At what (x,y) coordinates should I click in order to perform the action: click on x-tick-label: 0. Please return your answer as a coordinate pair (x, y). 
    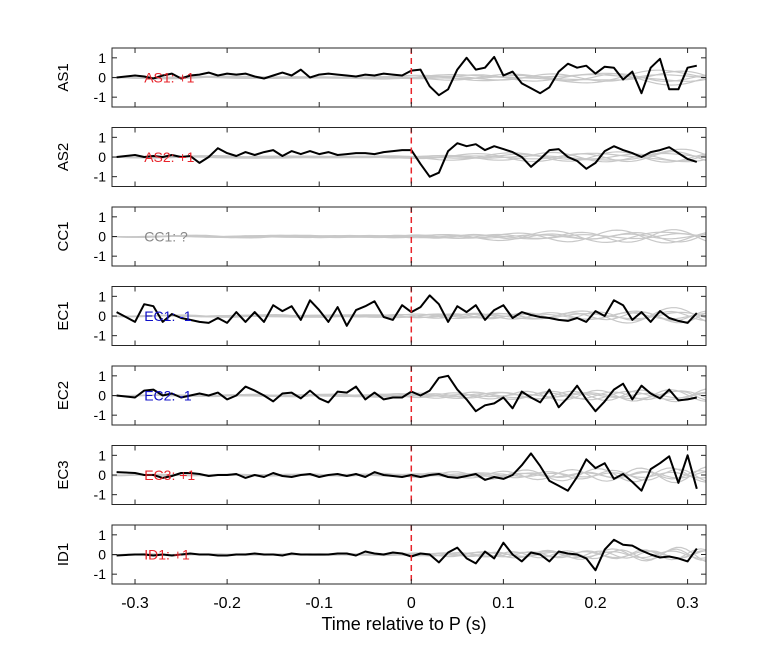
    Looking at the image, I should click on (411, 603).